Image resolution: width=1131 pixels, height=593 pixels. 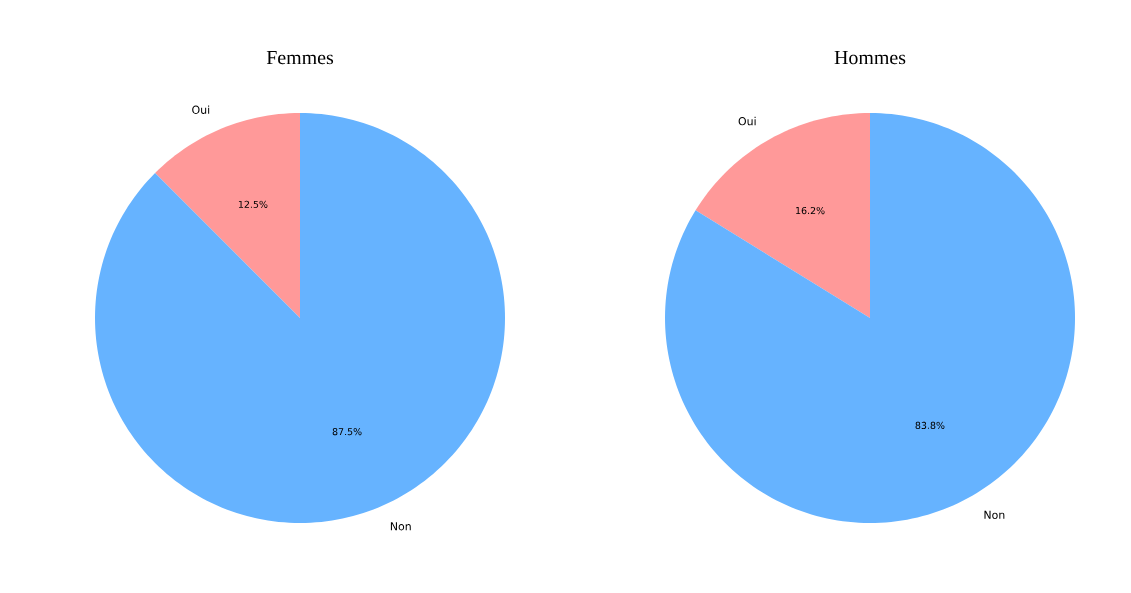 What do you see at coordinates (930, 425) in the screenshot?
I see `data-label: 83.8%` at bounding box center [930, 425].